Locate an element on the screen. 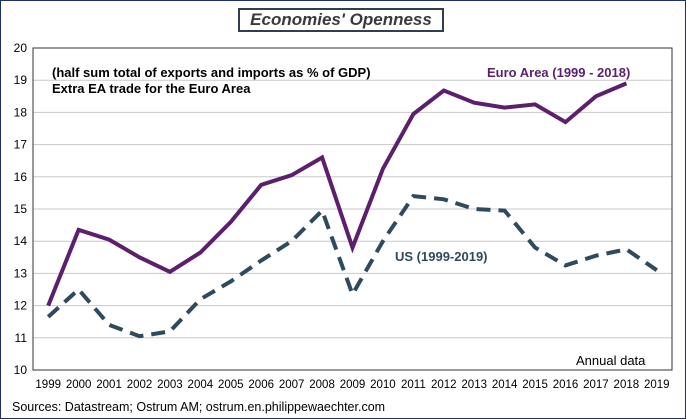 The image size is (686, 419). x-tick-label: 2014 is located at coordinates (505, 385).